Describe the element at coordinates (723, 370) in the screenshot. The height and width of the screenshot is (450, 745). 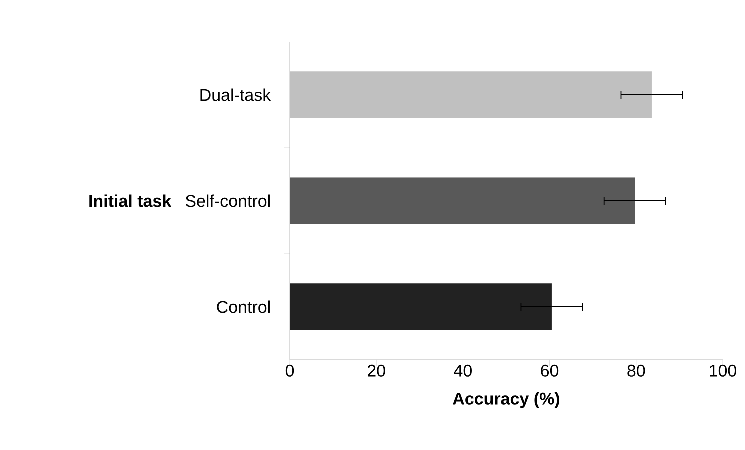
I see `x-tick-label: 100` at that location.